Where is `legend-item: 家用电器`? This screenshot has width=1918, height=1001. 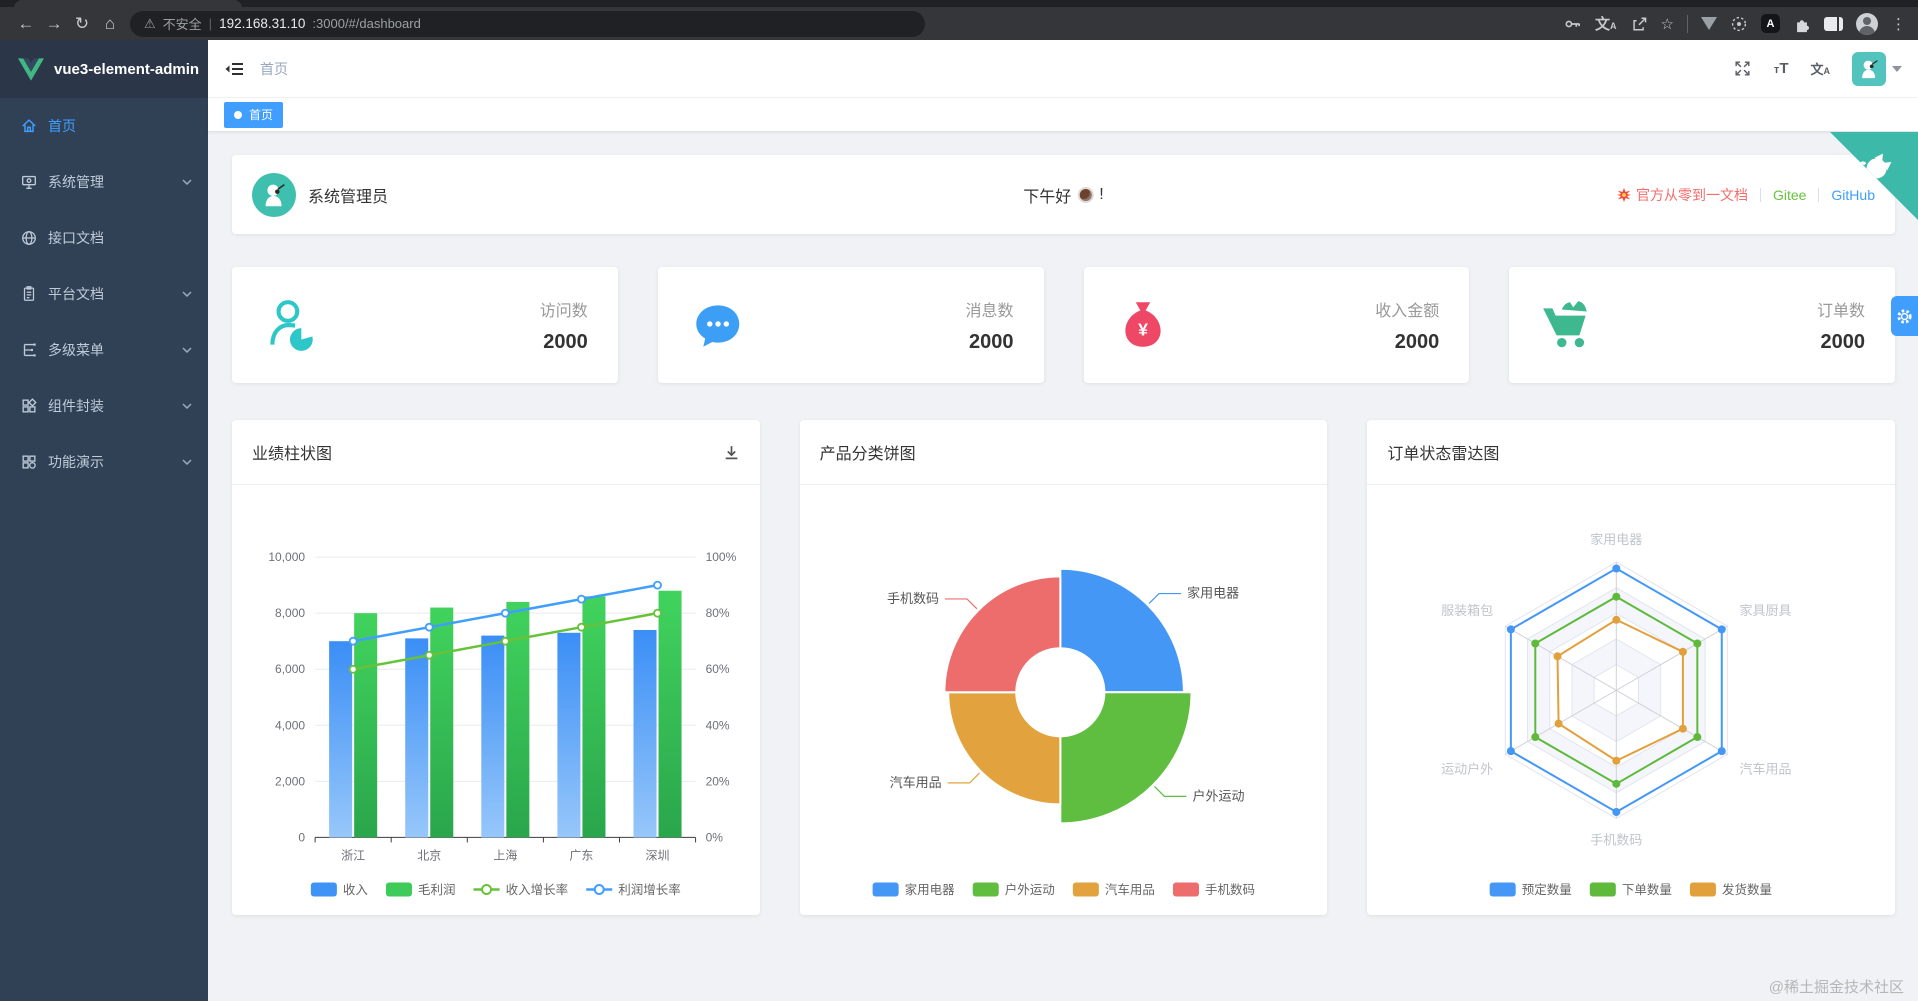
legend-item: 家用电器 is located at coordinates (913, 889).